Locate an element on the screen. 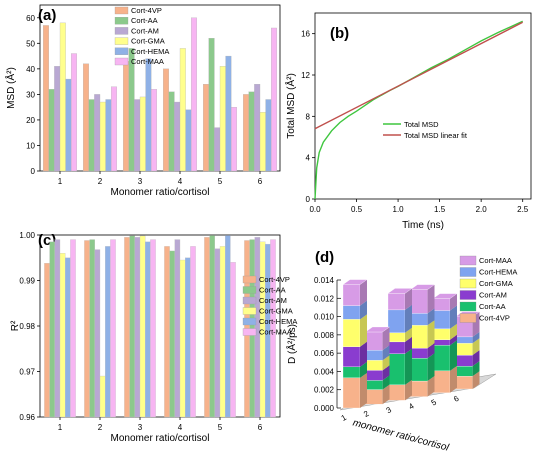  y-tick-label: 0.98 is located at coordinates (27, 326).